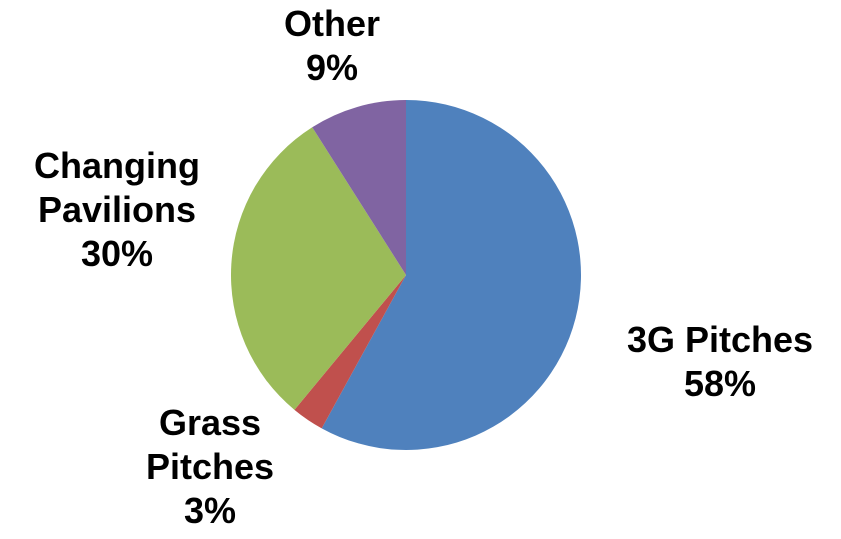 This screenshot has height=539, width=841. I want to click on pie-label-grass-pitches: Grass Pitches 3%, so click(210, 466).